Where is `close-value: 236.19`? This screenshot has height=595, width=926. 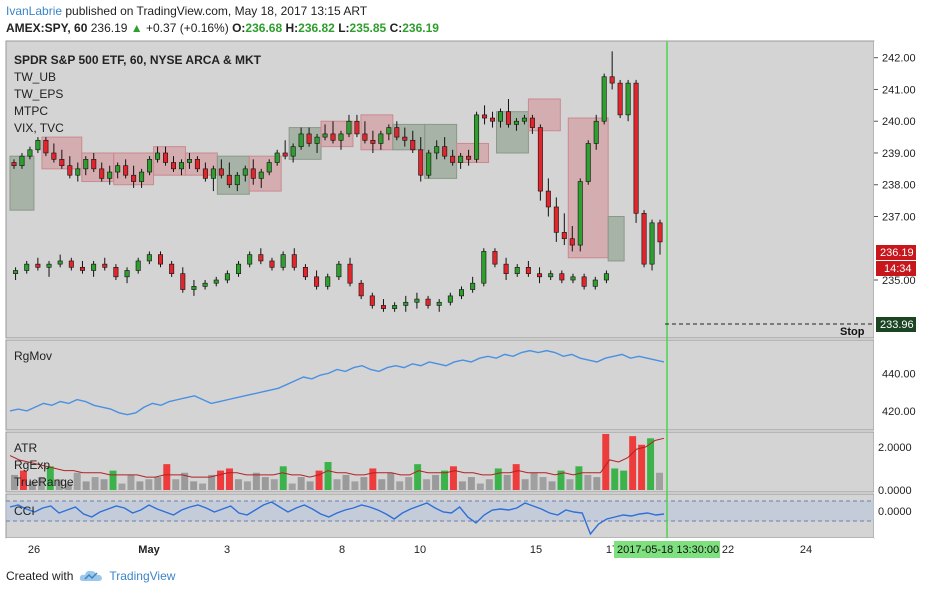
close-value: 236.19 is located at coordinates (420, 28).